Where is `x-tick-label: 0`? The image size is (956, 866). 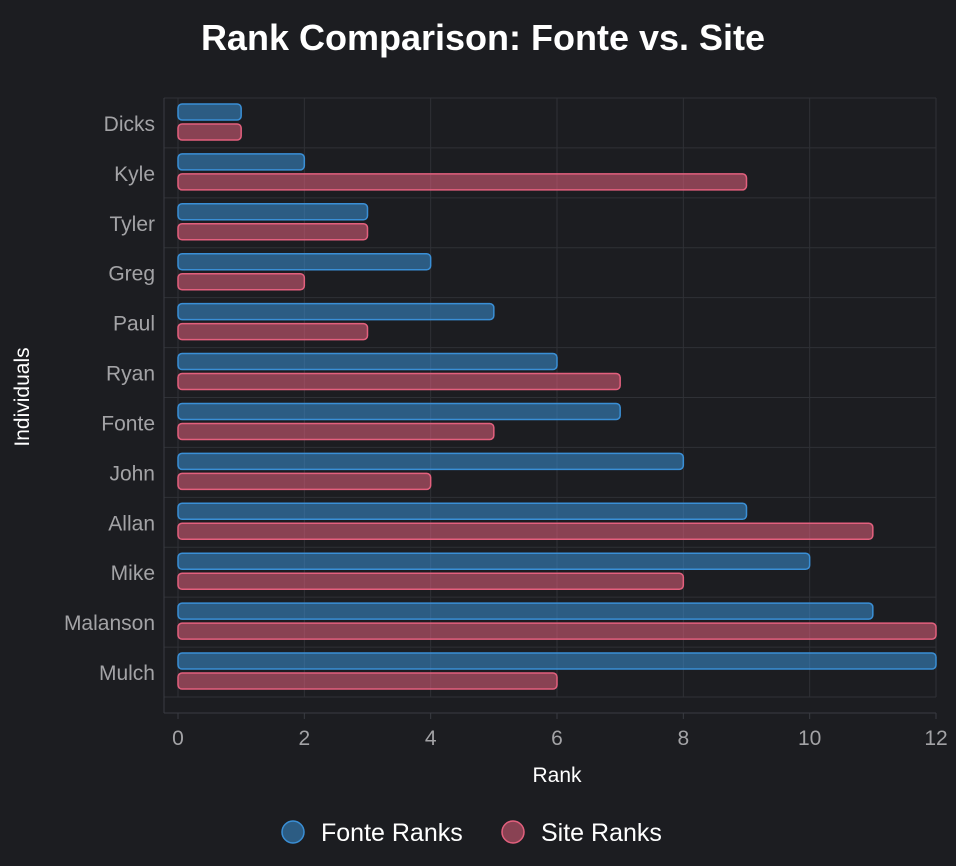 x-tick-label: 0 is located at coordinates (178, 738).